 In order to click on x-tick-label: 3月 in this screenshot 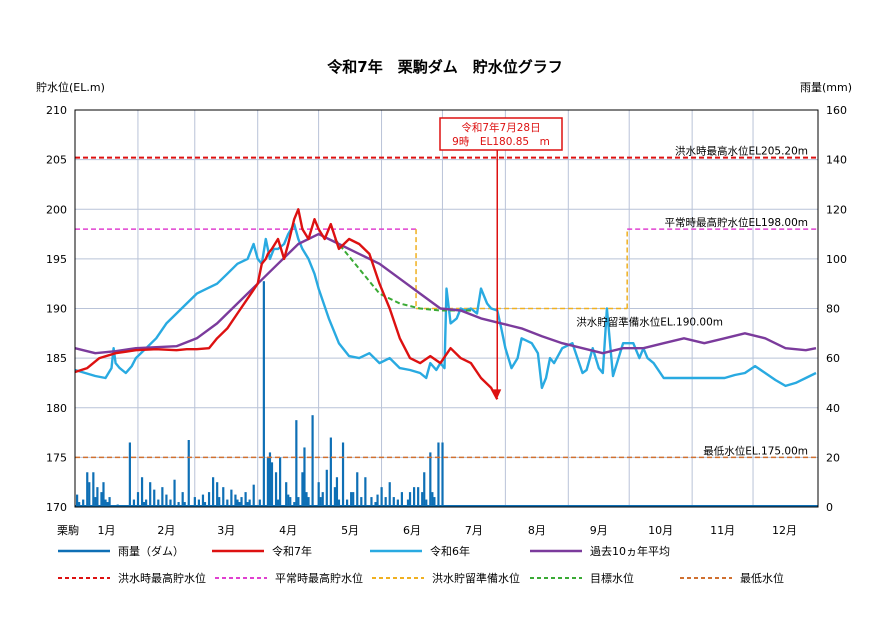, I will do `click(226, 530)`.